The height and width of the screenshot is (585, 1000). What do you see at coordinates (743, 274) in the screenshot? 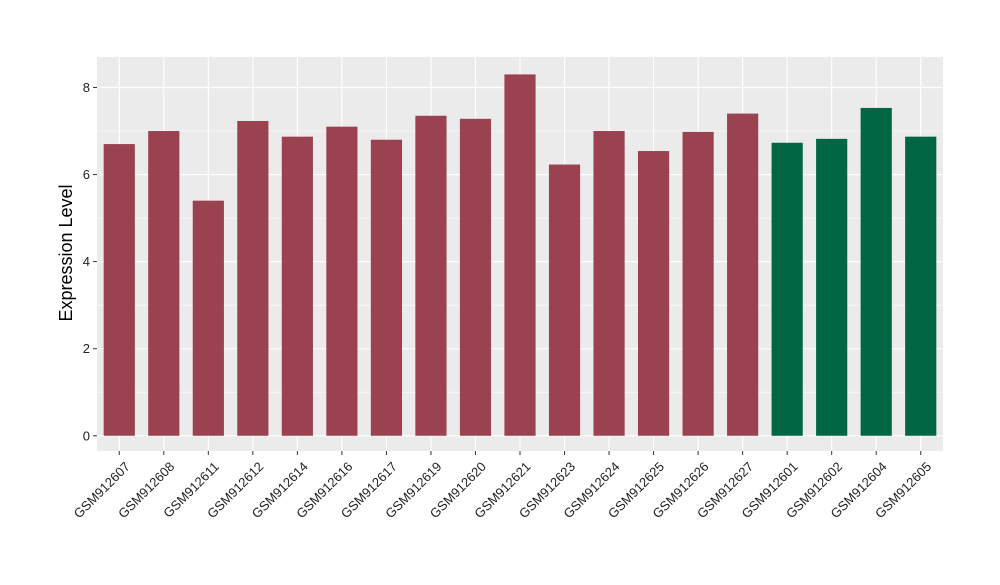
I see `bar-GSM912627` at bounding box center [743, 274].